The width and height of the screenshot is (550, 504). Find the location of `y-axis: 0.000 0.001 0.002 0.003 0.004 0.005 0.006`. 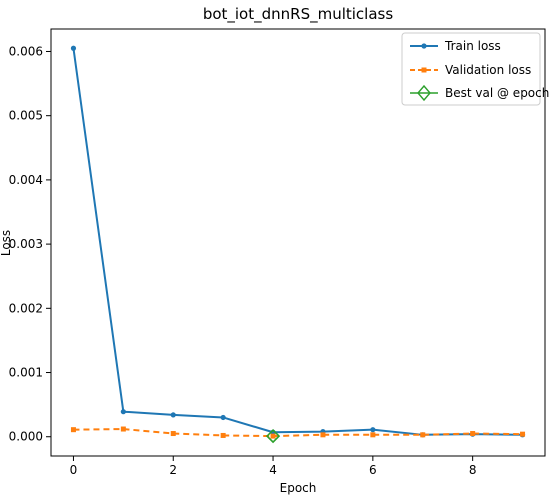

y-axis: 0.000 0.001 0.002 0.003 0.004 0.005 0.006 is located at coordinates (30, 244).